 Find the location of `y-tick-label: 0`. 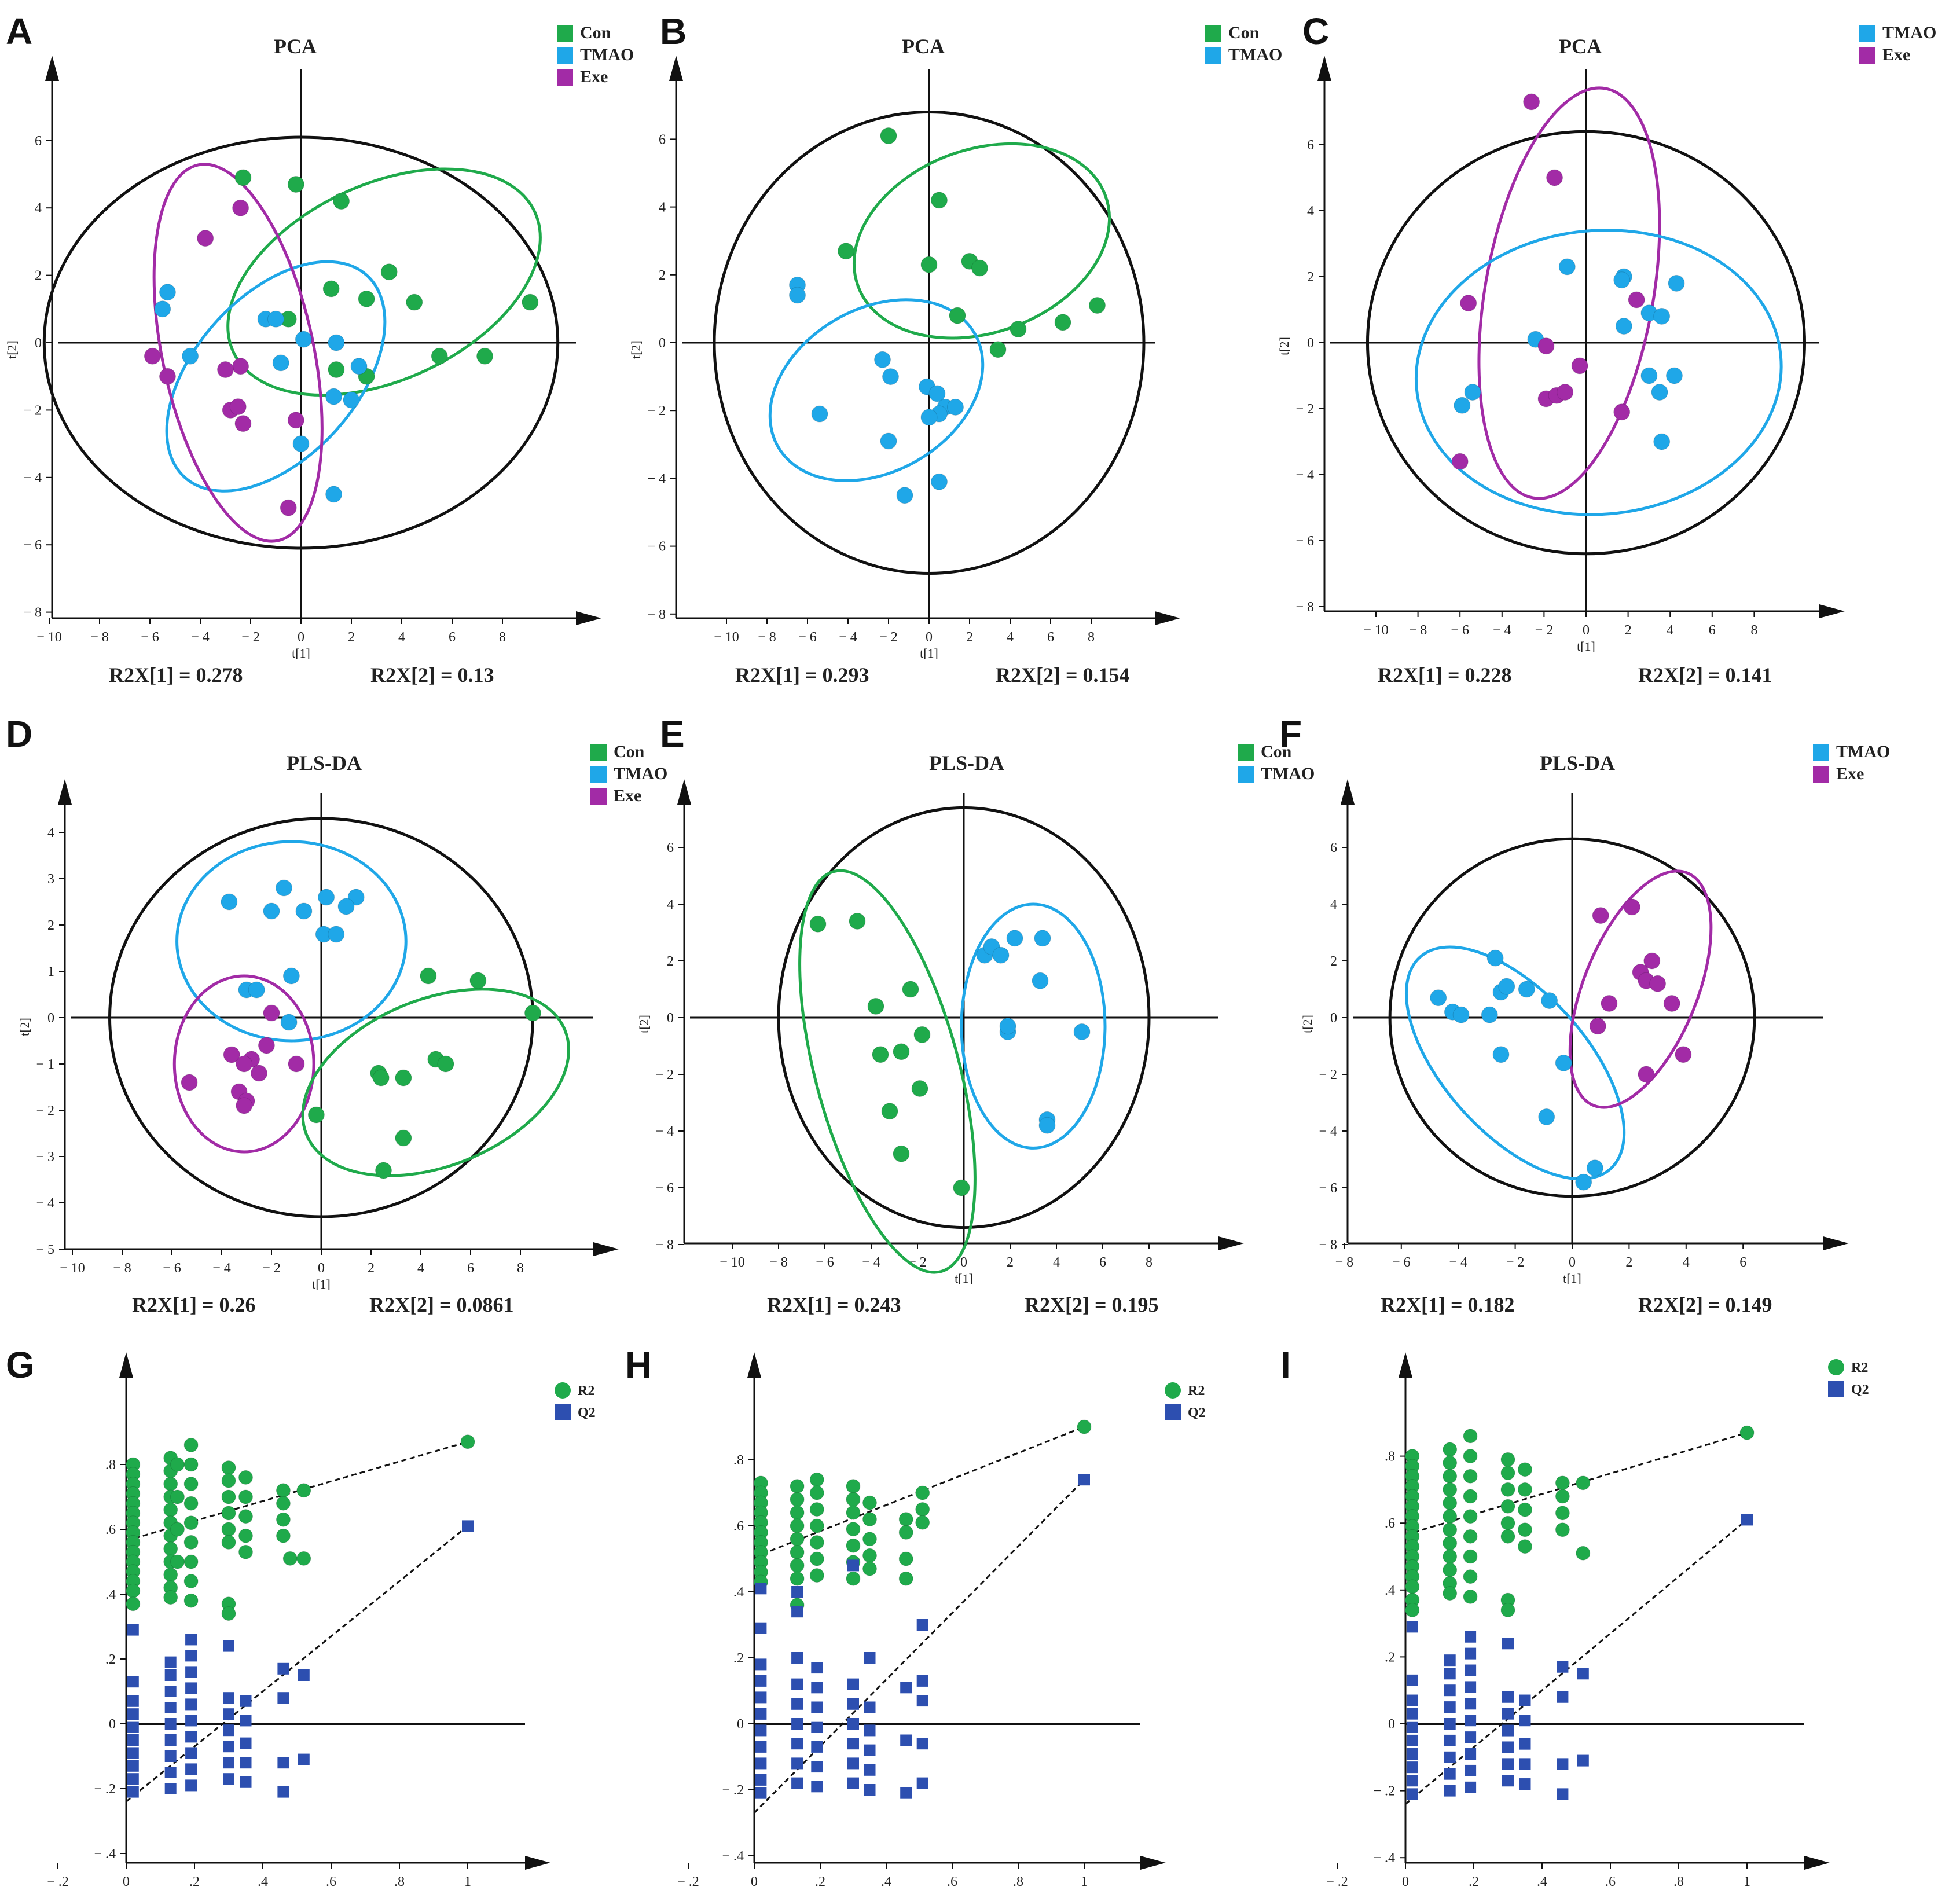

y-tick-label: 0 is located at coordinates (1391, 1724).